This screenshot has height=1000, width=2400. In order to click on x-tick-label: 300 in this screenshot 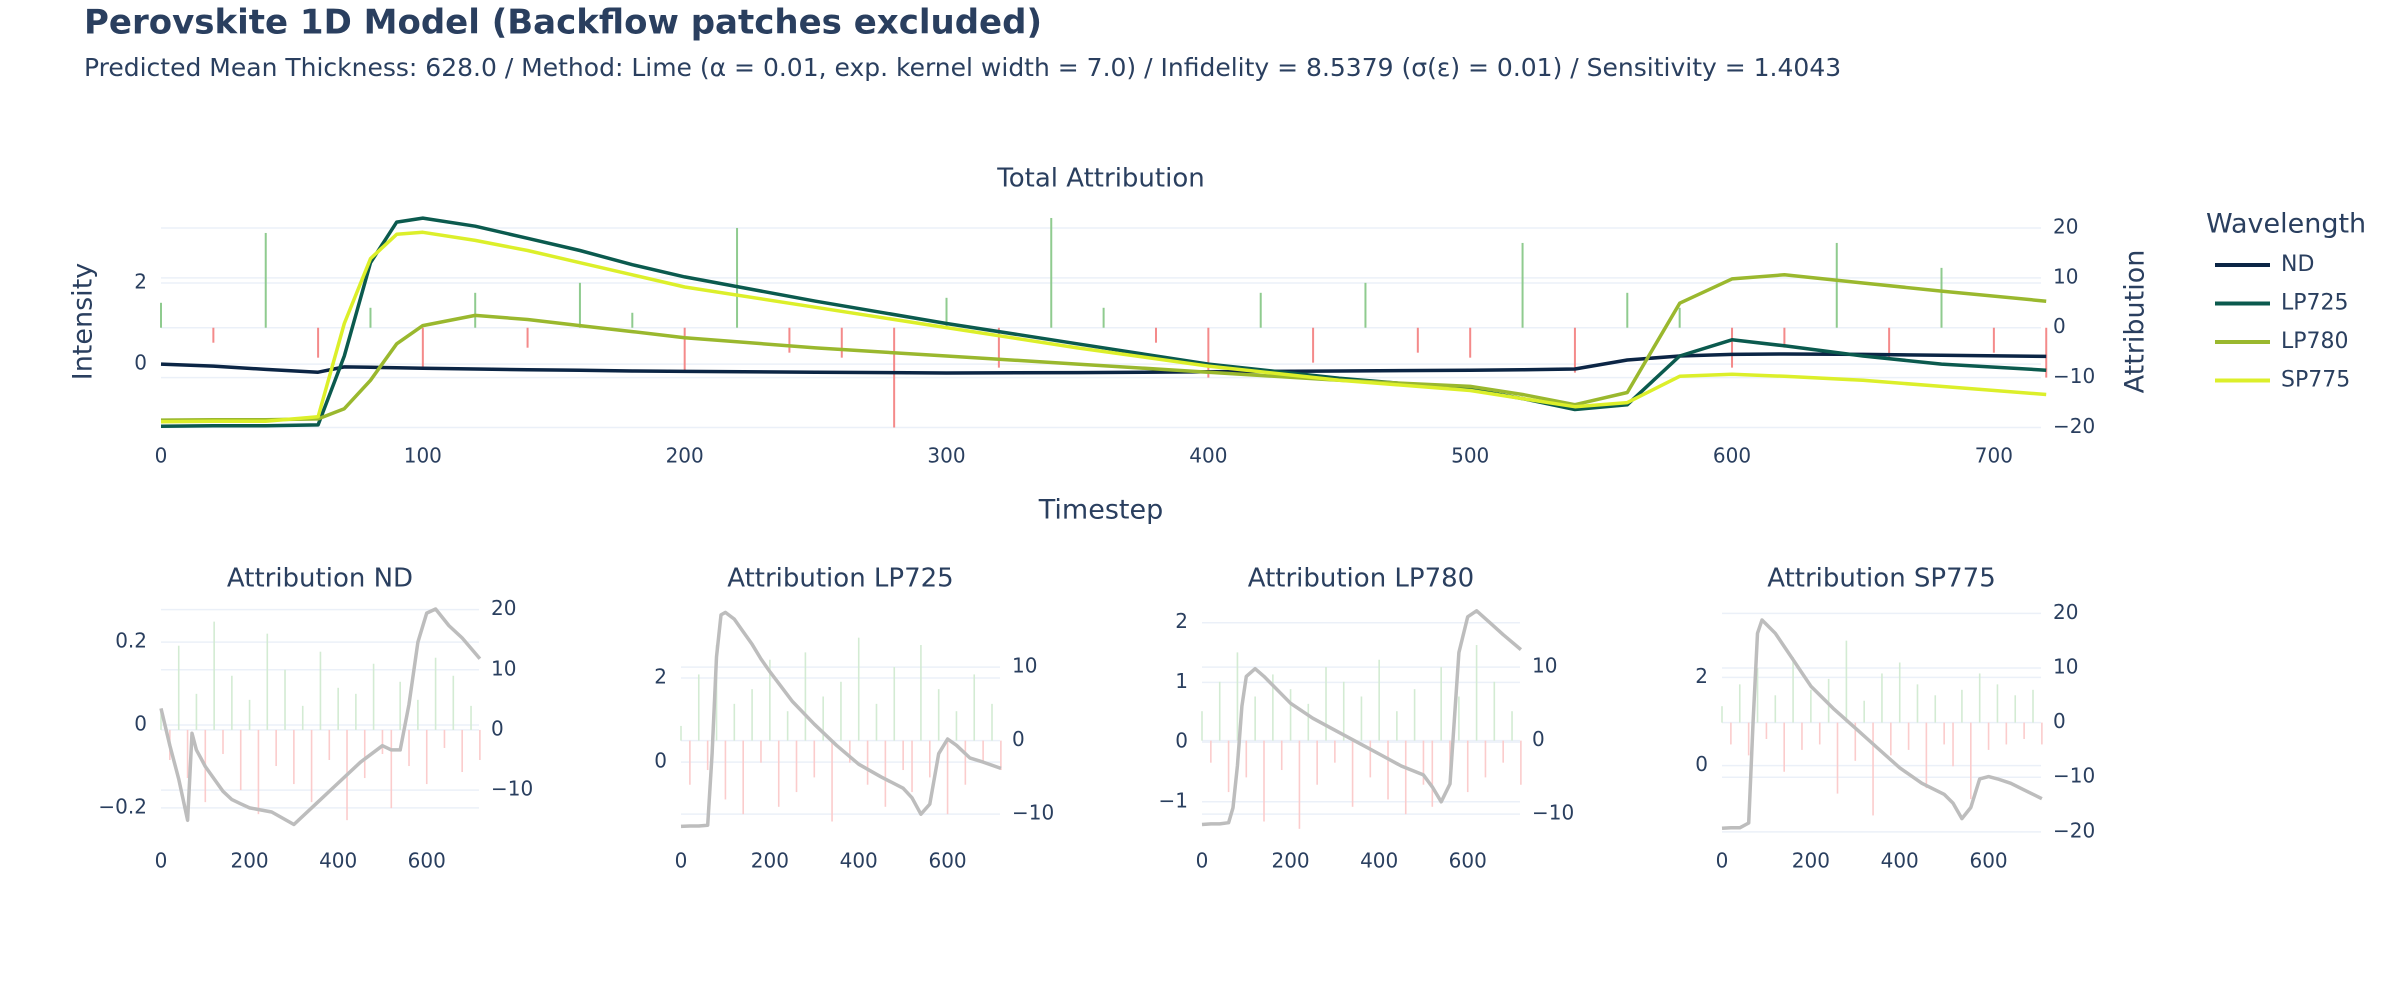, I will do `click(946, 456)`.